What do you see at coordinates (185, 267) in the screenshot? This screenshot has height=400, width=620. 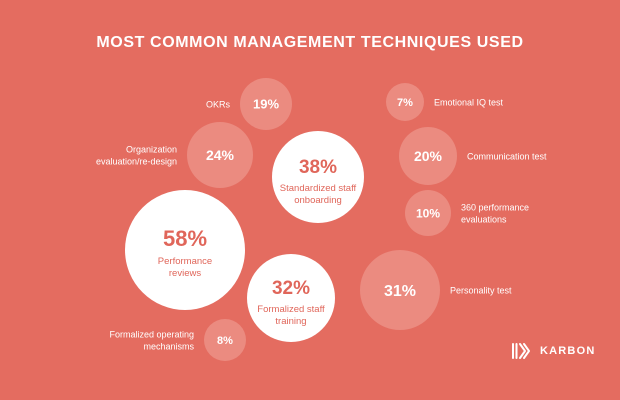 I see `bubble-label: Performance reviews` at bounding box center [185, 267].